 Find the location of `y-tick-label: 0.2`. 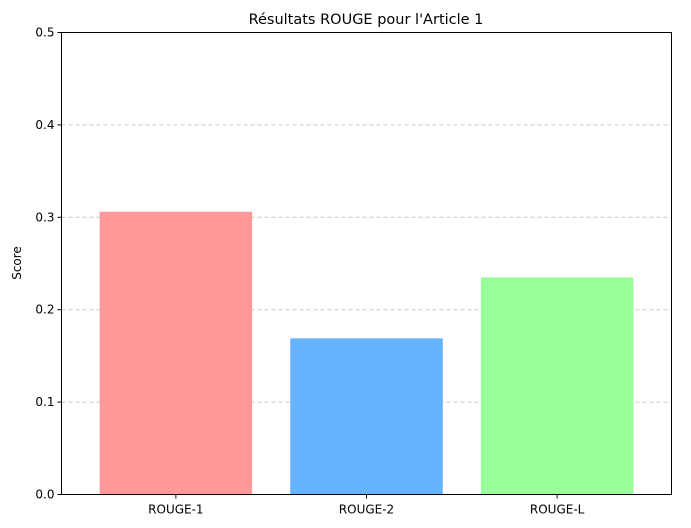

y-tick-label: 0.2 is located at coordinates (44, 310).